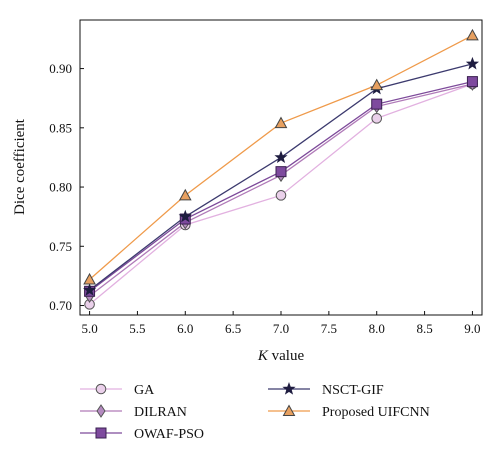 Image resolution: width=500 pixels, height=456 pixels. Describe the element at coordinates (60, 127) in the screenshot. I see `y-tick-label: 0.85` at that location.